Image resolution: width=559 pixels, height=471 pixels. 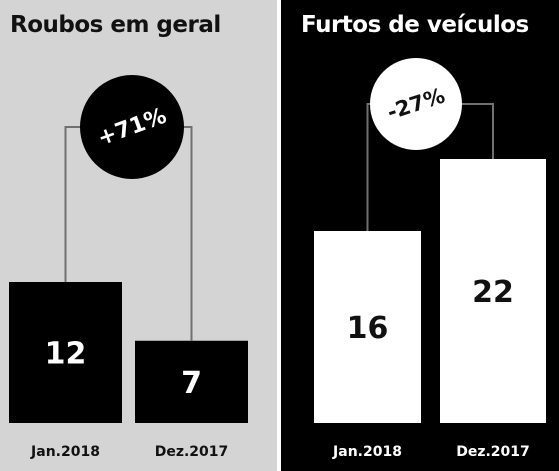 I want to click on robberies-title: Roubos em geral, so click(x=115, y=25).